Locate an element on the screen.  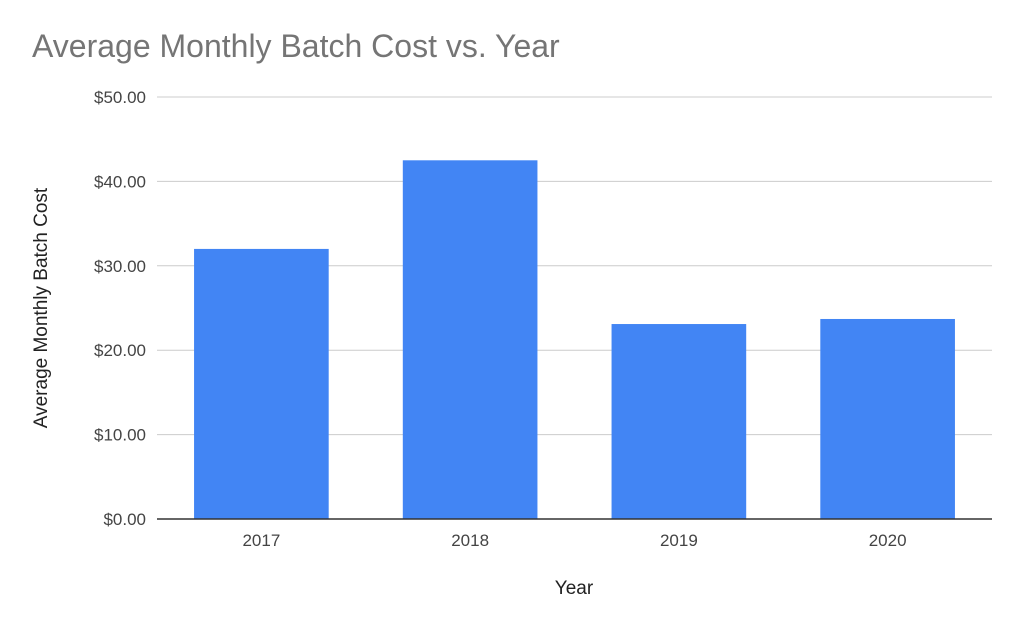
y-tick-label: $50.00 is located at coordinates (120, 97).